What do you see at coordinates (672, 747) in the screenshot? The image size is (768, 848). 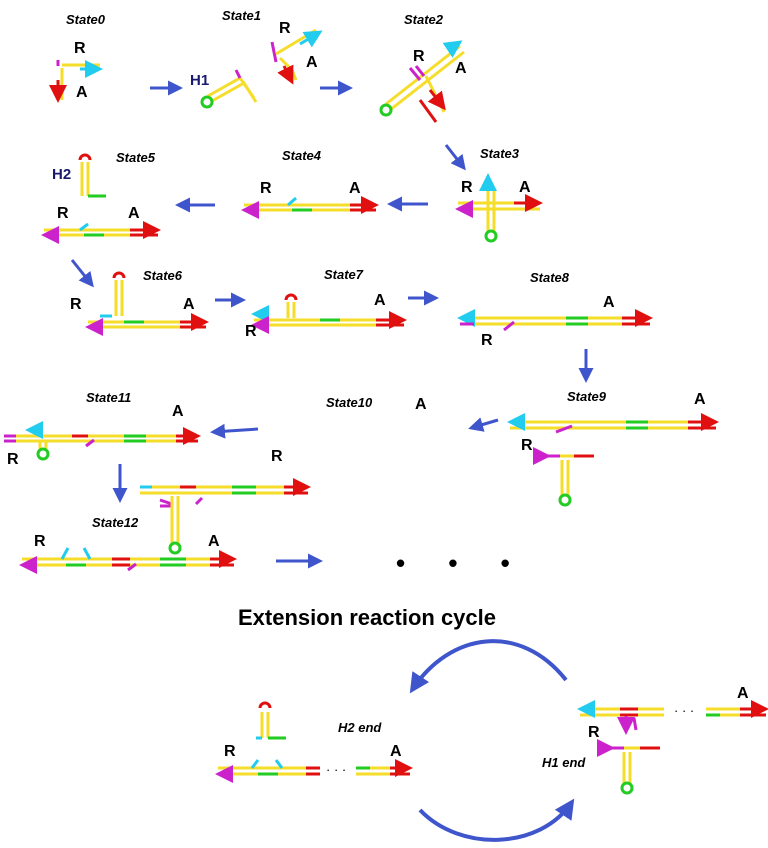 I see `h1-end-complex` at bounding box center [672, 747].